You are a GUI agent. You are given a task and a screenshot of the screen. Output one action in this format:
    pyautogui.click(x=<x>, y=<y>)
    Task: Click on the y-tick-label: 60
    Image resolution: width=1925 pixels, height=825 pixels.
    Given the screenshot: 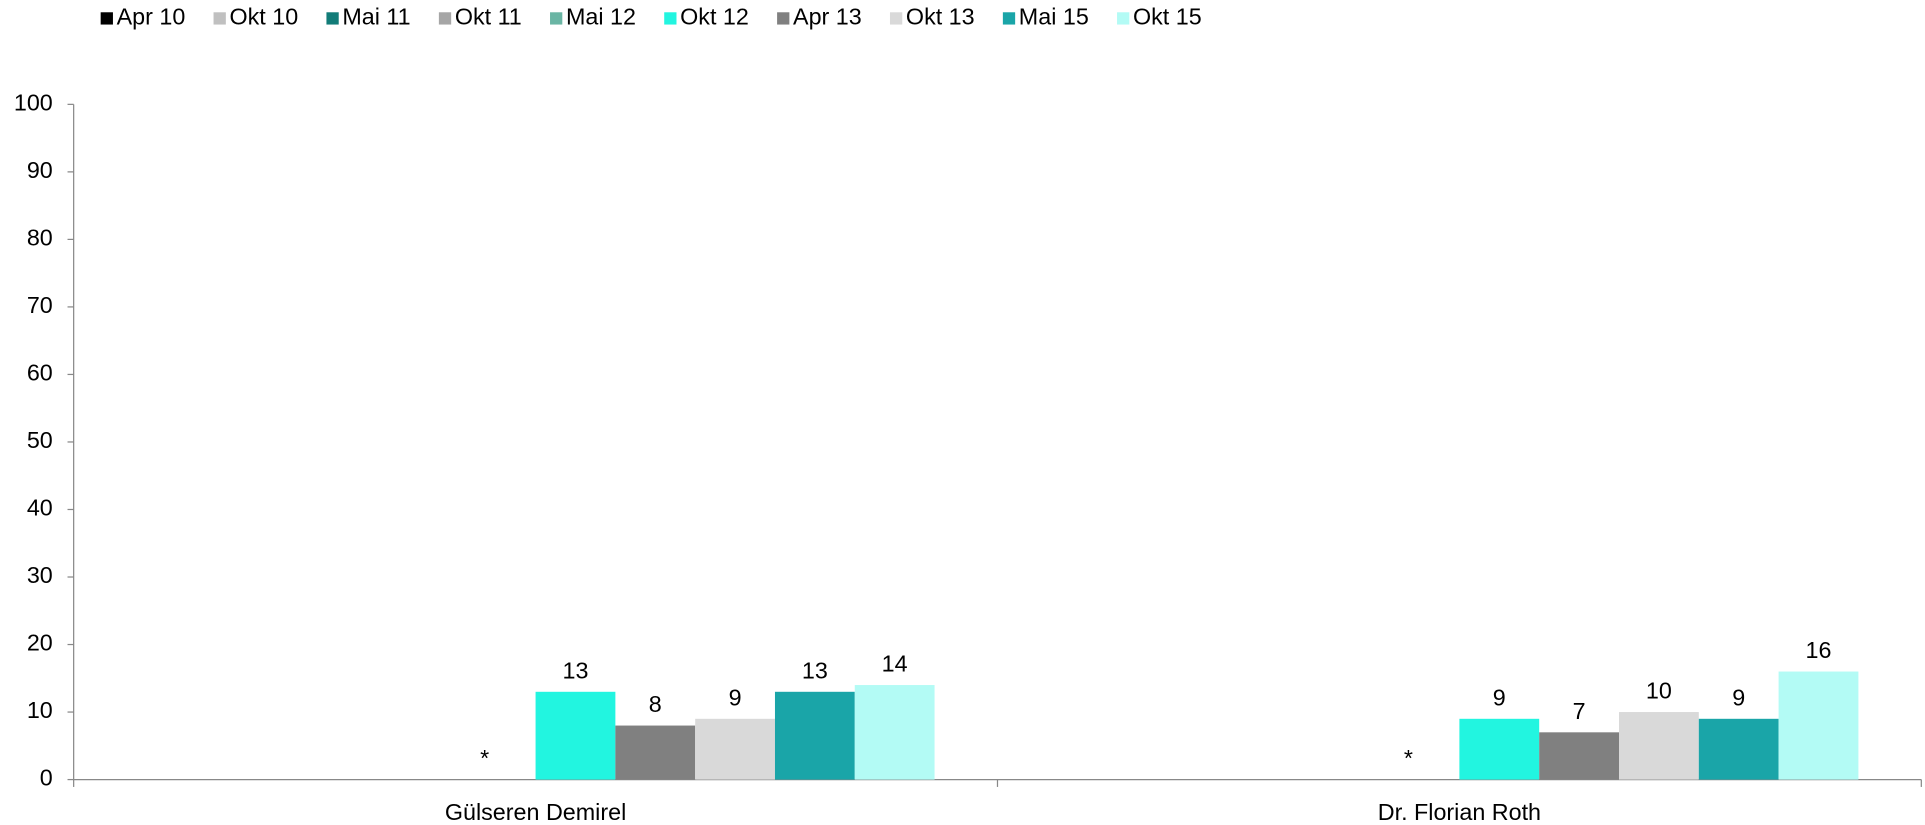 What is the action you would take?
    pyautogui.click(x=40, y=373)
    